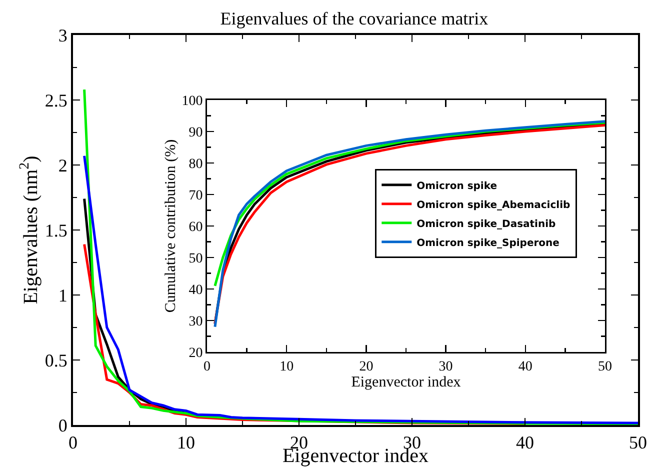  What do you see at coordinates (192, 101) in the screenshot?
I see `y-tick-label: 100` at bounding box center [192, 101].